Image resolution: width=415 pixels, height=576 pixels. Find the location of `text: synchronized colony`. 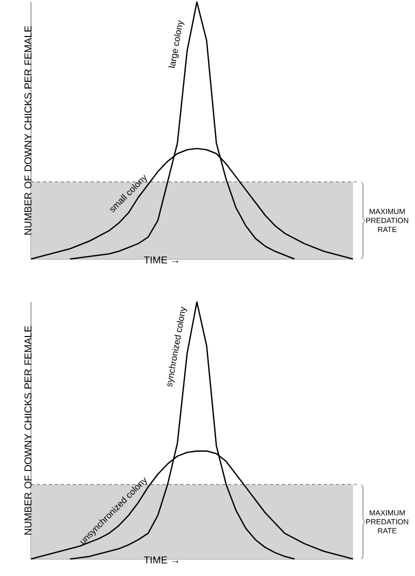

text: synchronized colony is located at coordinates (177, 346).